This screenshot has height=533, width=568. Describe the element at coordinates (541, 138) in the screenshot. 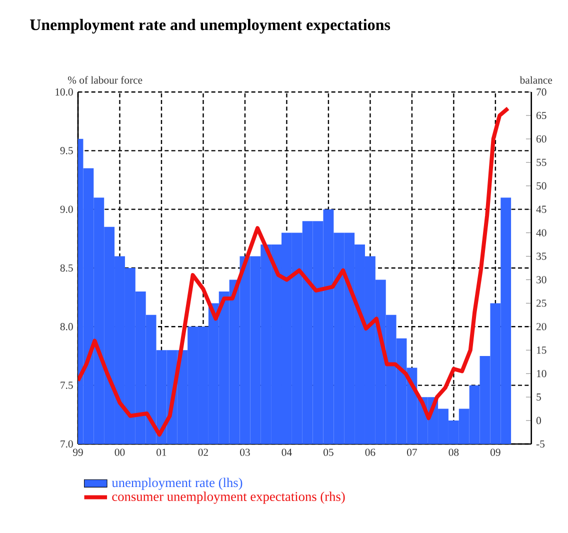

I see `y2-tick-label: 60` at that location.